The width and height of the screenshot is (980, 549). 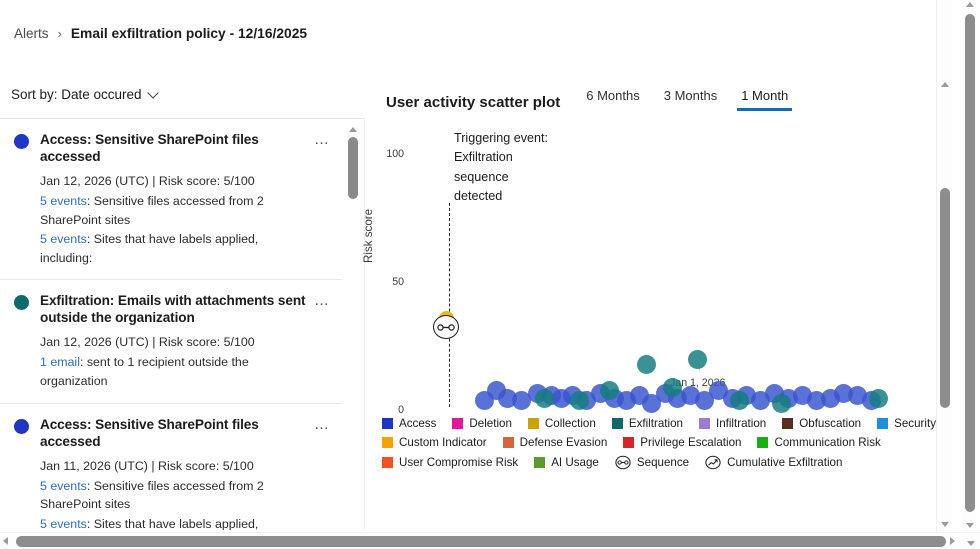 What do you see at coordinates (401, 410) in the screenshot?
I see `y-axis-tick-label: 0` at bounding box center [401, 410].